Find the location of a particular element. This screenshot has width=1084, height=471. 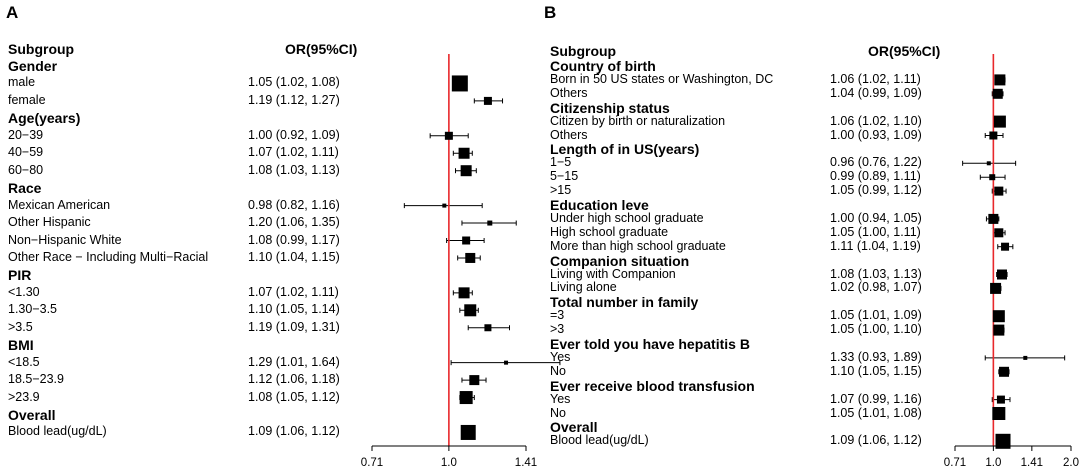

panel-b-or-value: 1.11 (1.04, 1.19) is located at coordinates (875, 245).